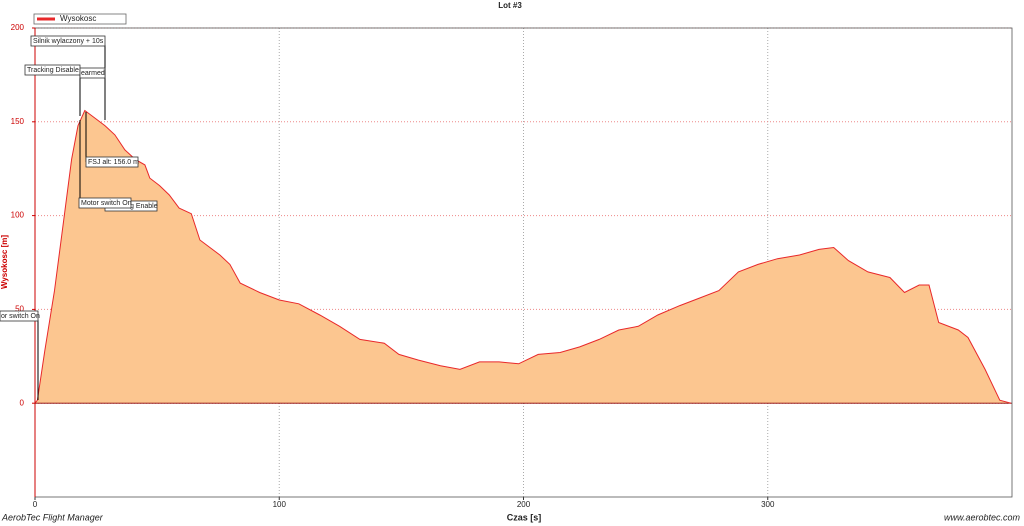 The height and width of the screenshot is (526, 1024). Describe the element at coordinates (18, 215) in the screenshot. I see `y-tick-label: 100` at that location.